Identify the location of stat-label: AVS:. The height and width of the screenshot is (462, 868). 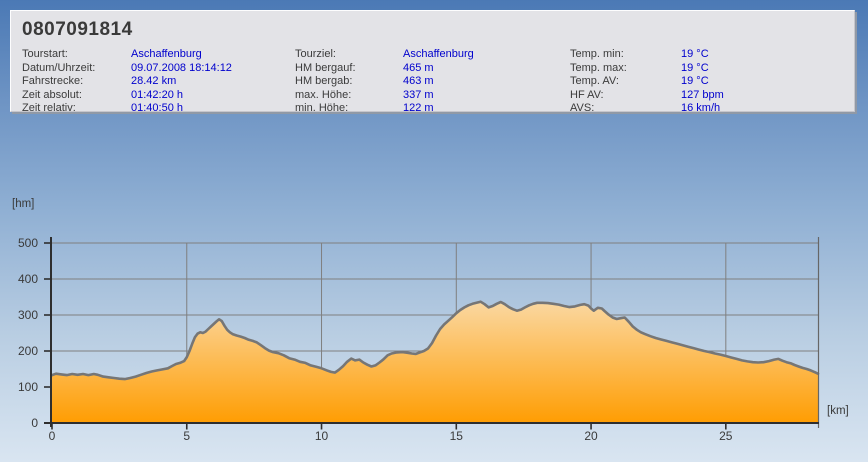
(582, 108).